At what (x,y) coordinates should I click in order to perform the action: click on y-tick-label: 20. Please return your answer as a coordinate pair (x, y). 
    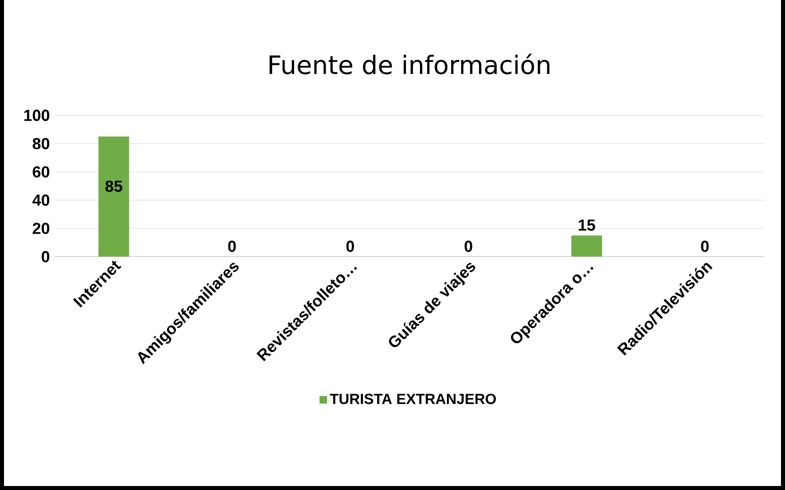
    Looking at the image, I should click on (41, 228).